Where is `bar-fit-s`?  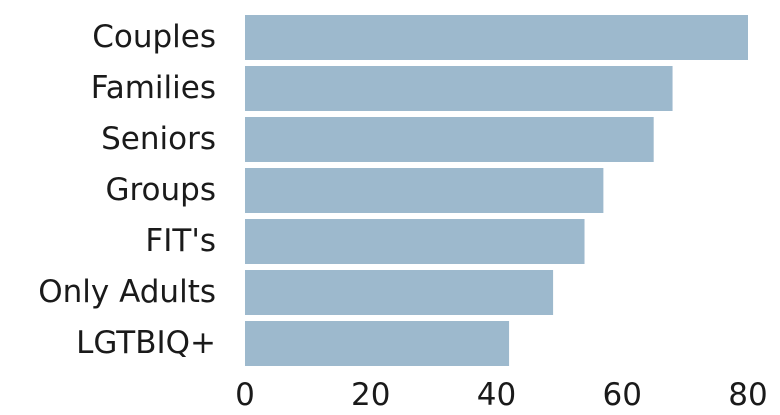
bar-fit-s is located at coordinates (415, 241).